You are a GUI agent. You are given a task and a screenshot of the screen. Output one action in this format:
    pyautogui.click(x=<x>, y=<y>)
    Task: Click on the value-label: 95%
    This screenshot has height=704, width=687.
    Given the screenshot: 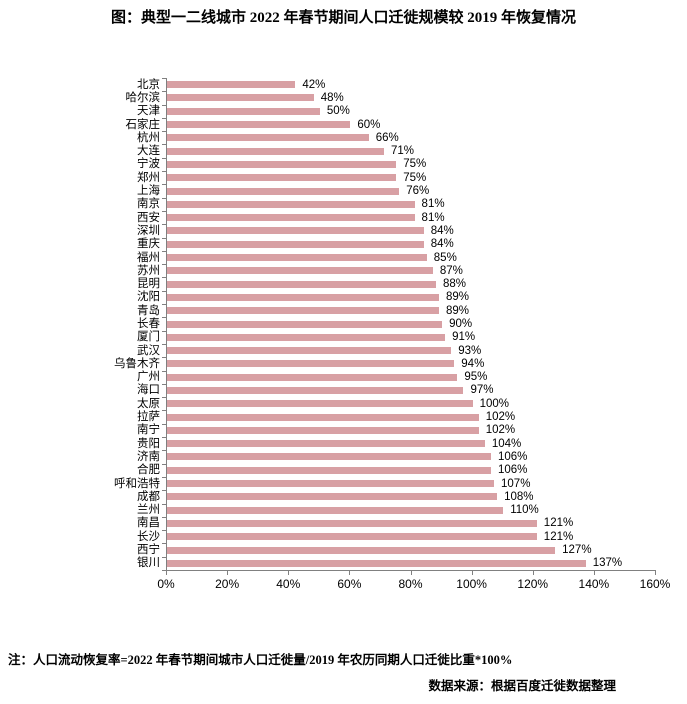 What is the action you would take?
    pyautogui.click(x=476, y=377)
    